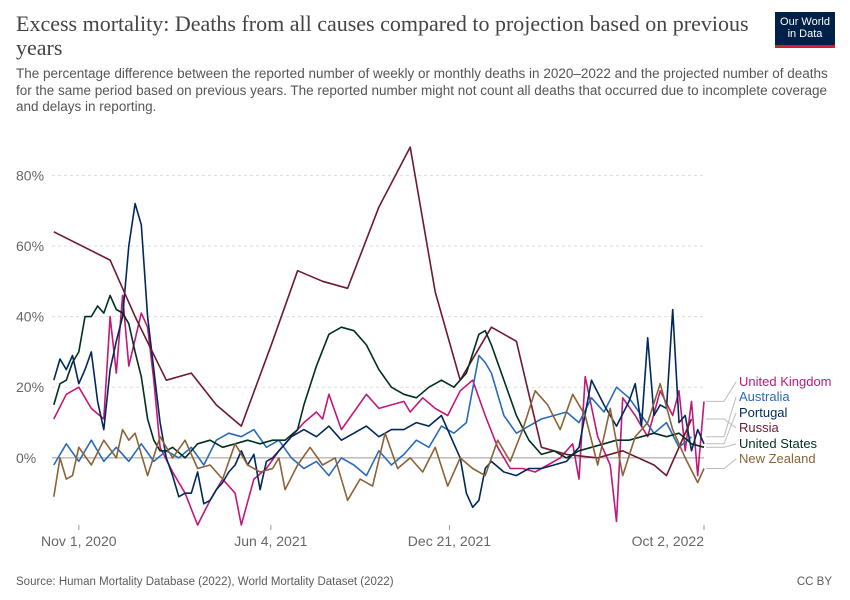 Image resolution: width=850 pixels, height=600 pixels. Describe the element at coordinates (668, 541) in the screenshot. I see `x-tick-label: Oct 2, 2022` at that location.